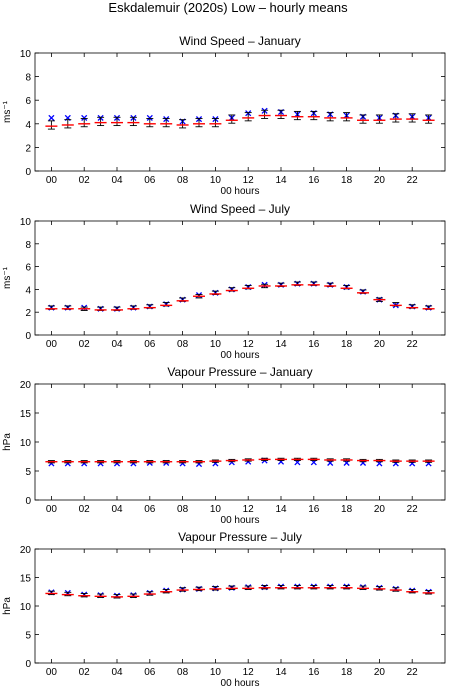  Describe the element at coordinates (239, 372) in the screenshot. I see `chart-title: Vapour Pressure – January` at that location.